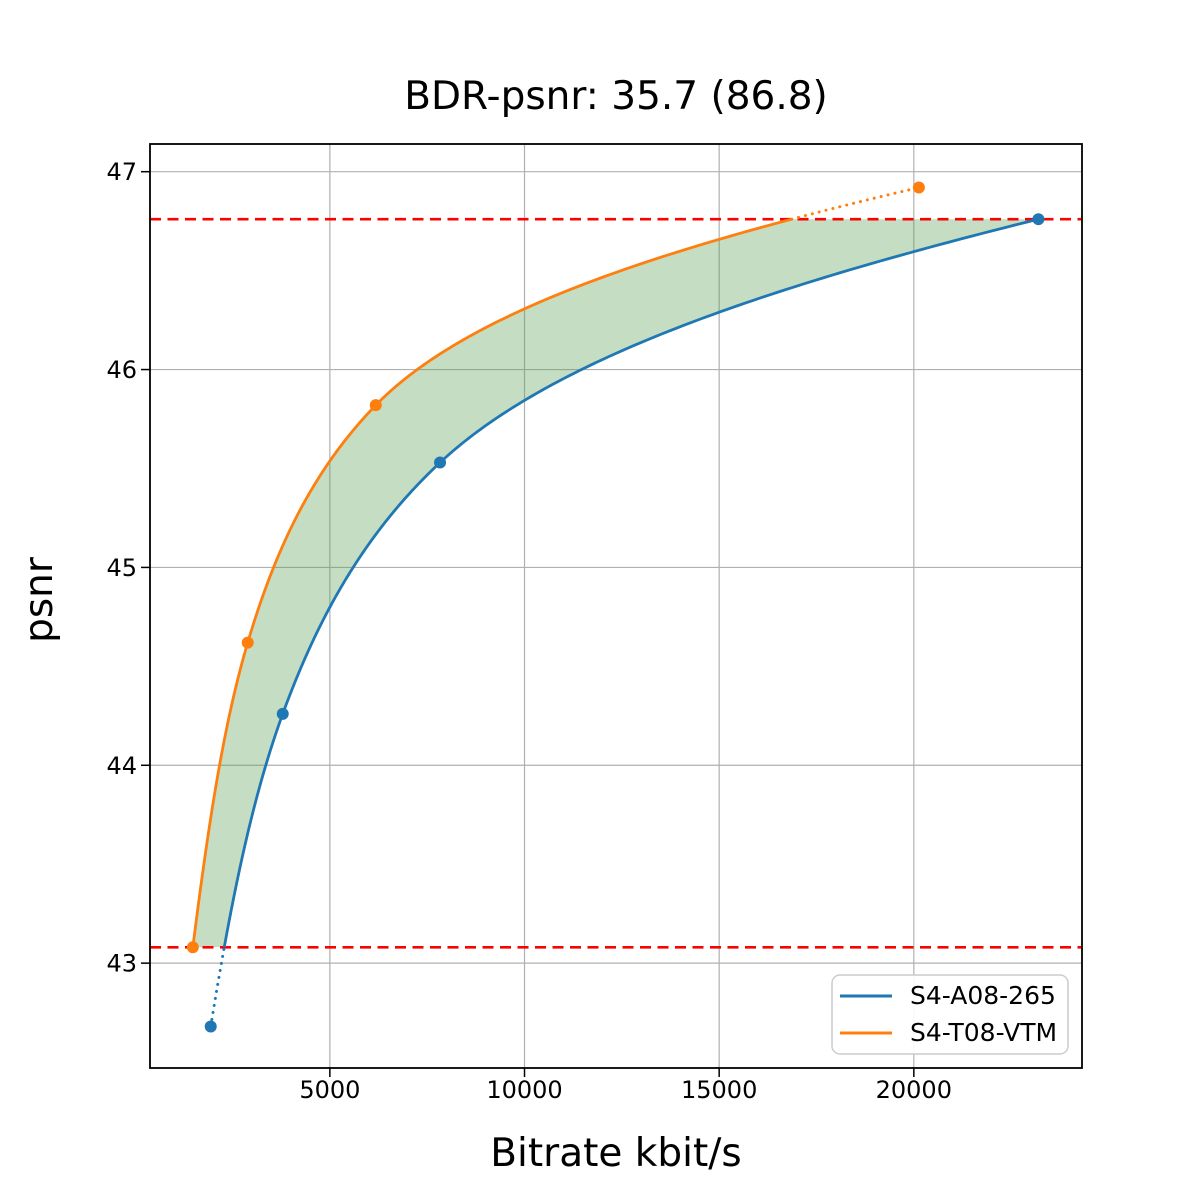 This screenshot has height=1204, width=1200. Describe the element at coordinates (615, 1153) in the screenshot. I see `x-axis-label: Bitrate kbit/s` at that location.